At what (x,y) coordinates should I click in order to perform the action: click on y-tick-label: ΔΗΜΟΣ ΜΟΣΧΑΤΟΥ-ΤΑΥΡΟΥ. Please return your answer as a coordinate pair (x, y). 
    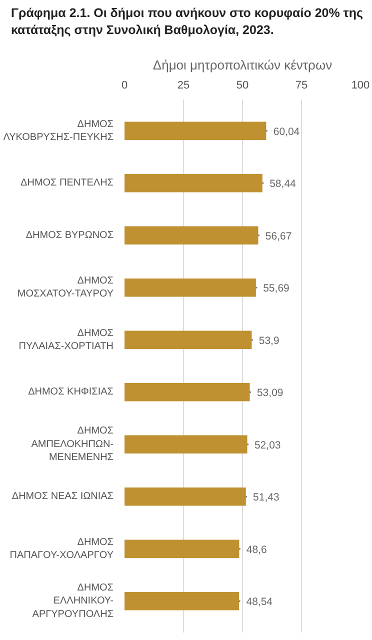
    Looking at the image, I should click on (65, 288).